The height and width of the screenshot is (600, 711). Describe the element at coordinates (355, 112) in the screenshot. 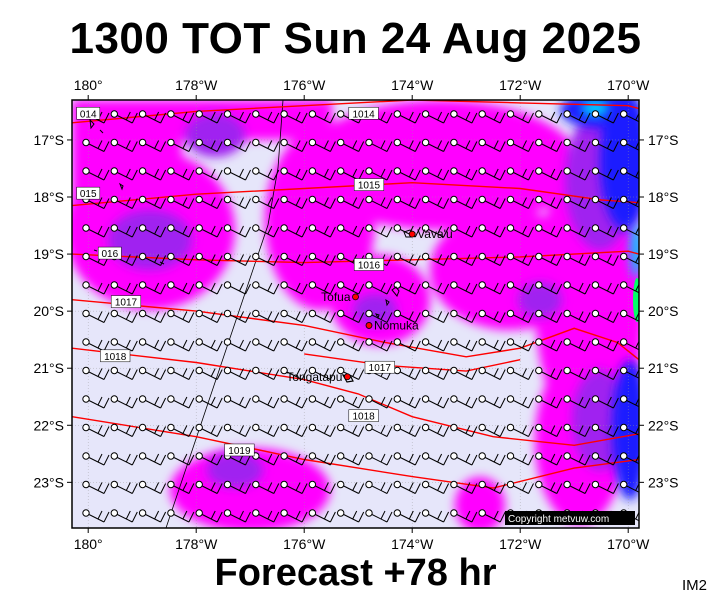

I see `isobar-line` at that location.